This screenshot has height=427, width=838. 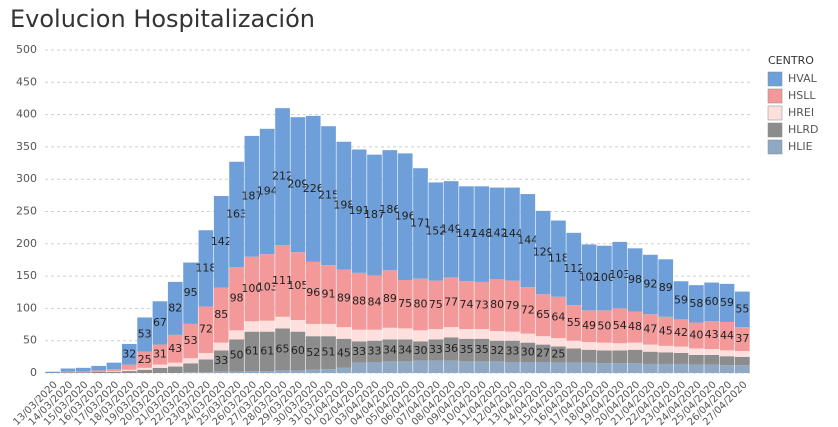 I want to click on value-label: 91, so click(x=329, y=294).